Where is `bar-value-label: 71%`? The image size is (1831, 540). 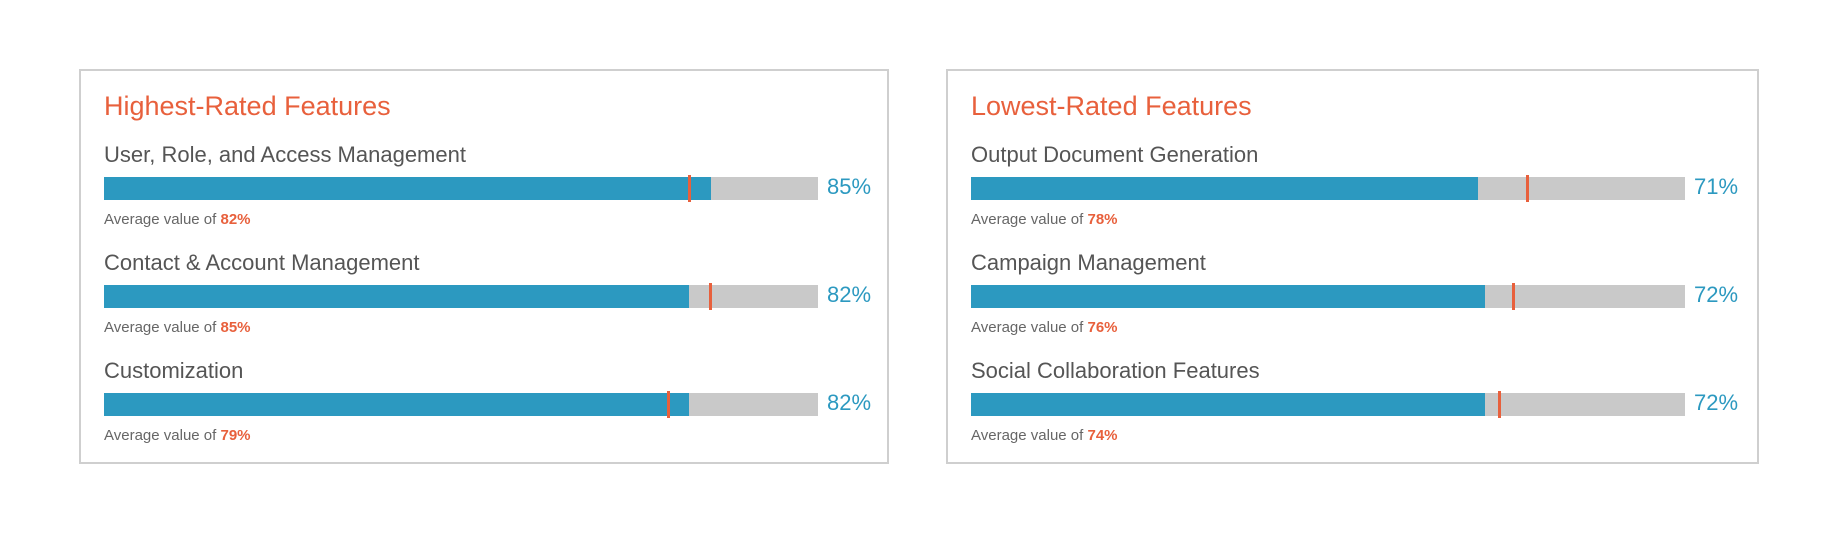 bar-value-label: 71% is located at coordinates (1716, 186).